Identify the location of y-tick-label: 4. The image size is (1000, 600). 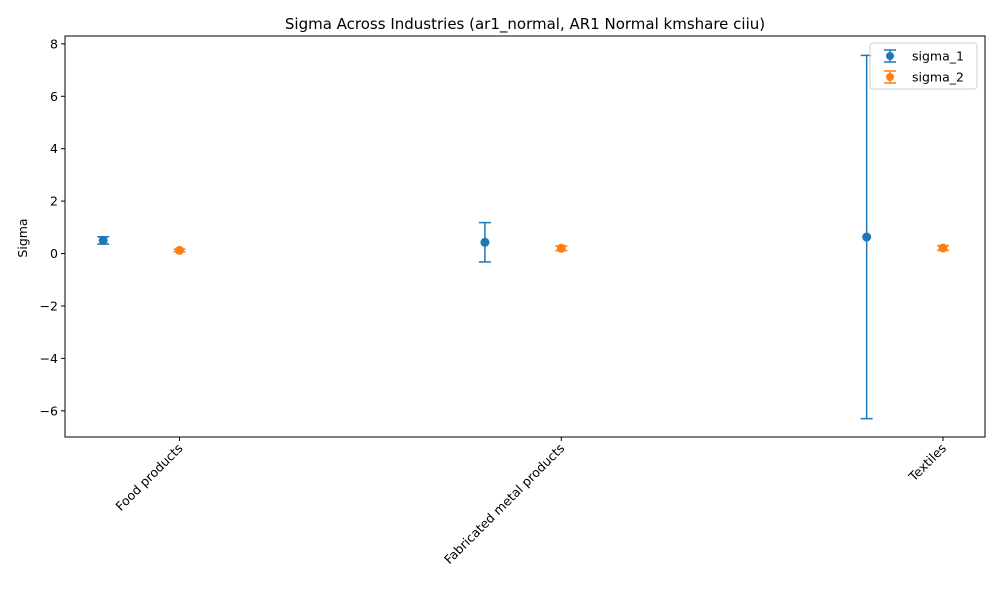
(54, 148).